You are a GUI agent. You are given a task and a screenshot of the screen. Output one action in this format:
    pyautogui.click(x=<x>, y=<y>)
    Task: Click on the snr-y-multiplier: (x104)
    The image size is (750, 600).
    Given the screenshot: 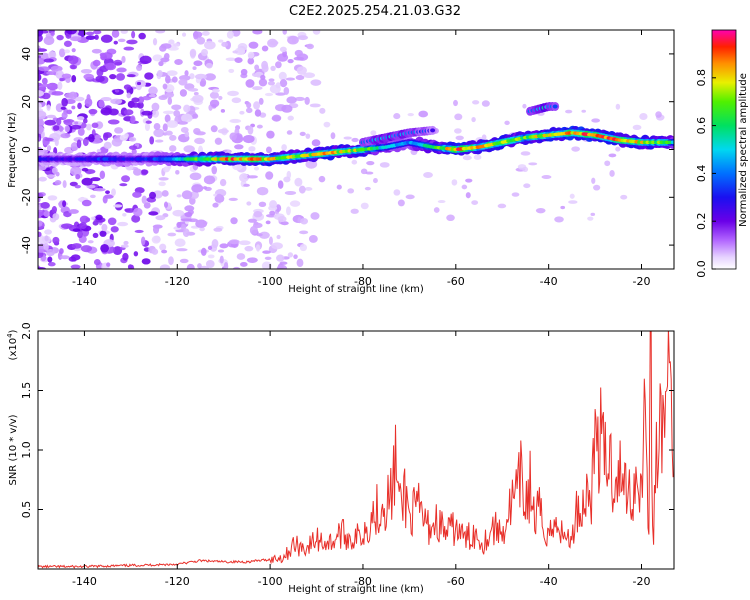 What is the action you would take?
    pyautogui.click(x=12, y=344)
    